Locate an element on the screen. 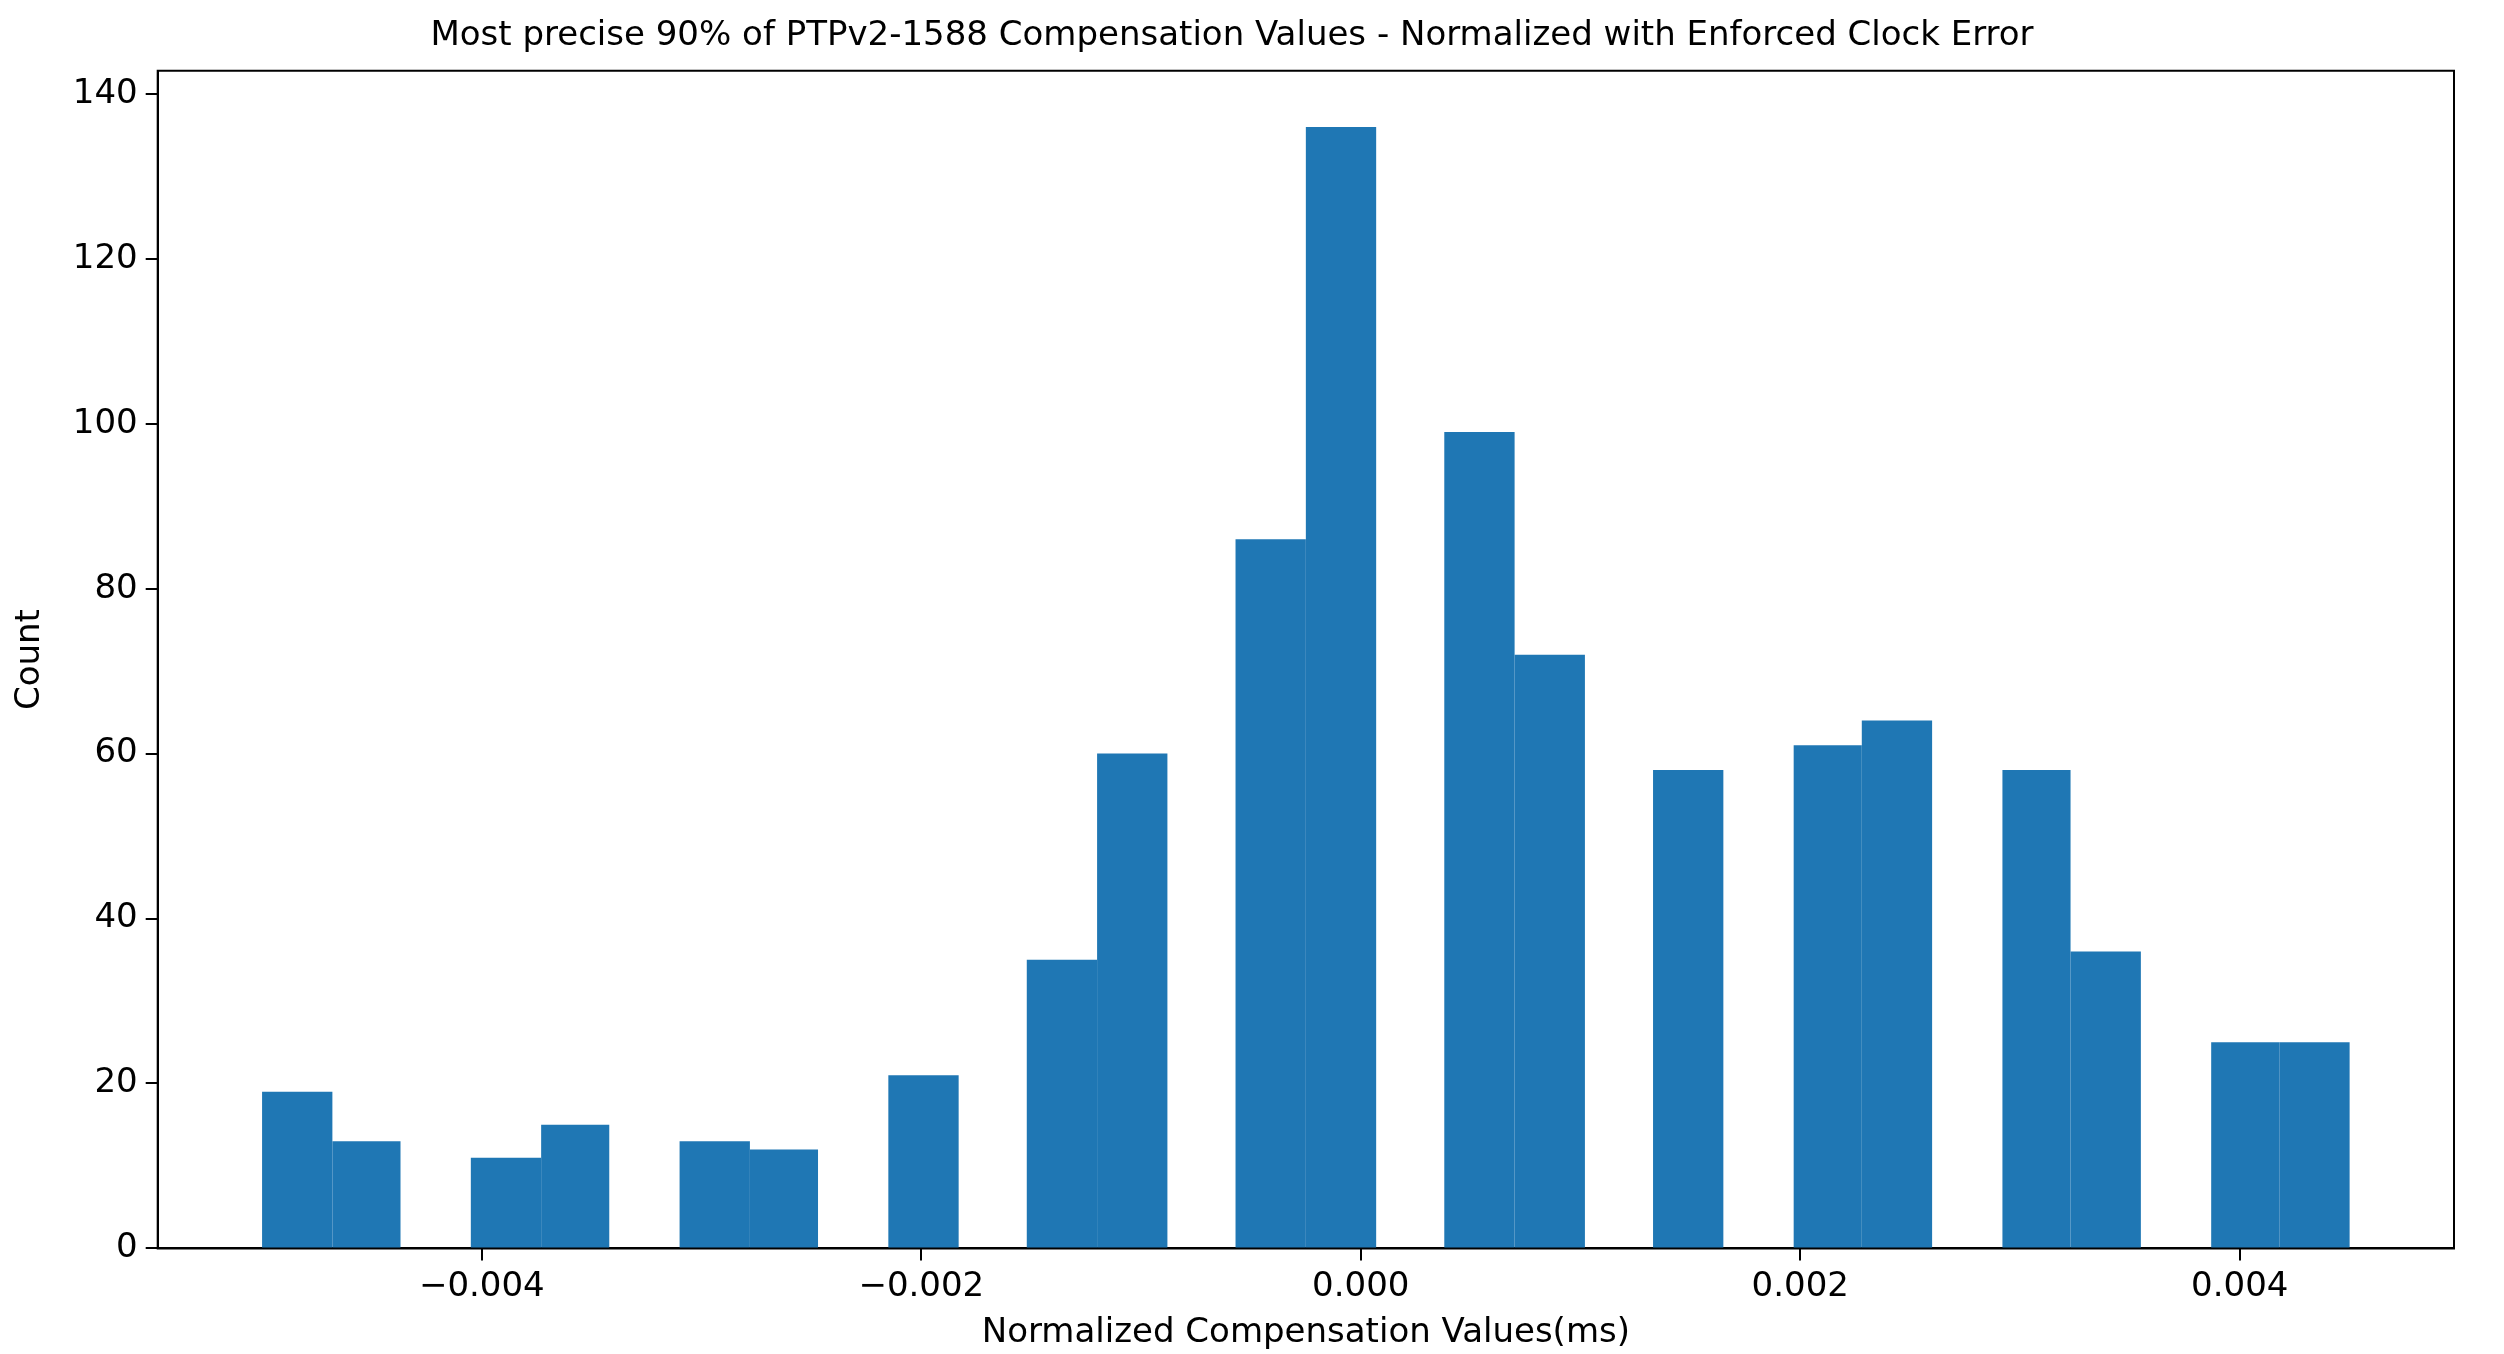 The height and width of the screenshot is (1354, 2504). y-tick-label: 40 is located at coordinates (116, 915).